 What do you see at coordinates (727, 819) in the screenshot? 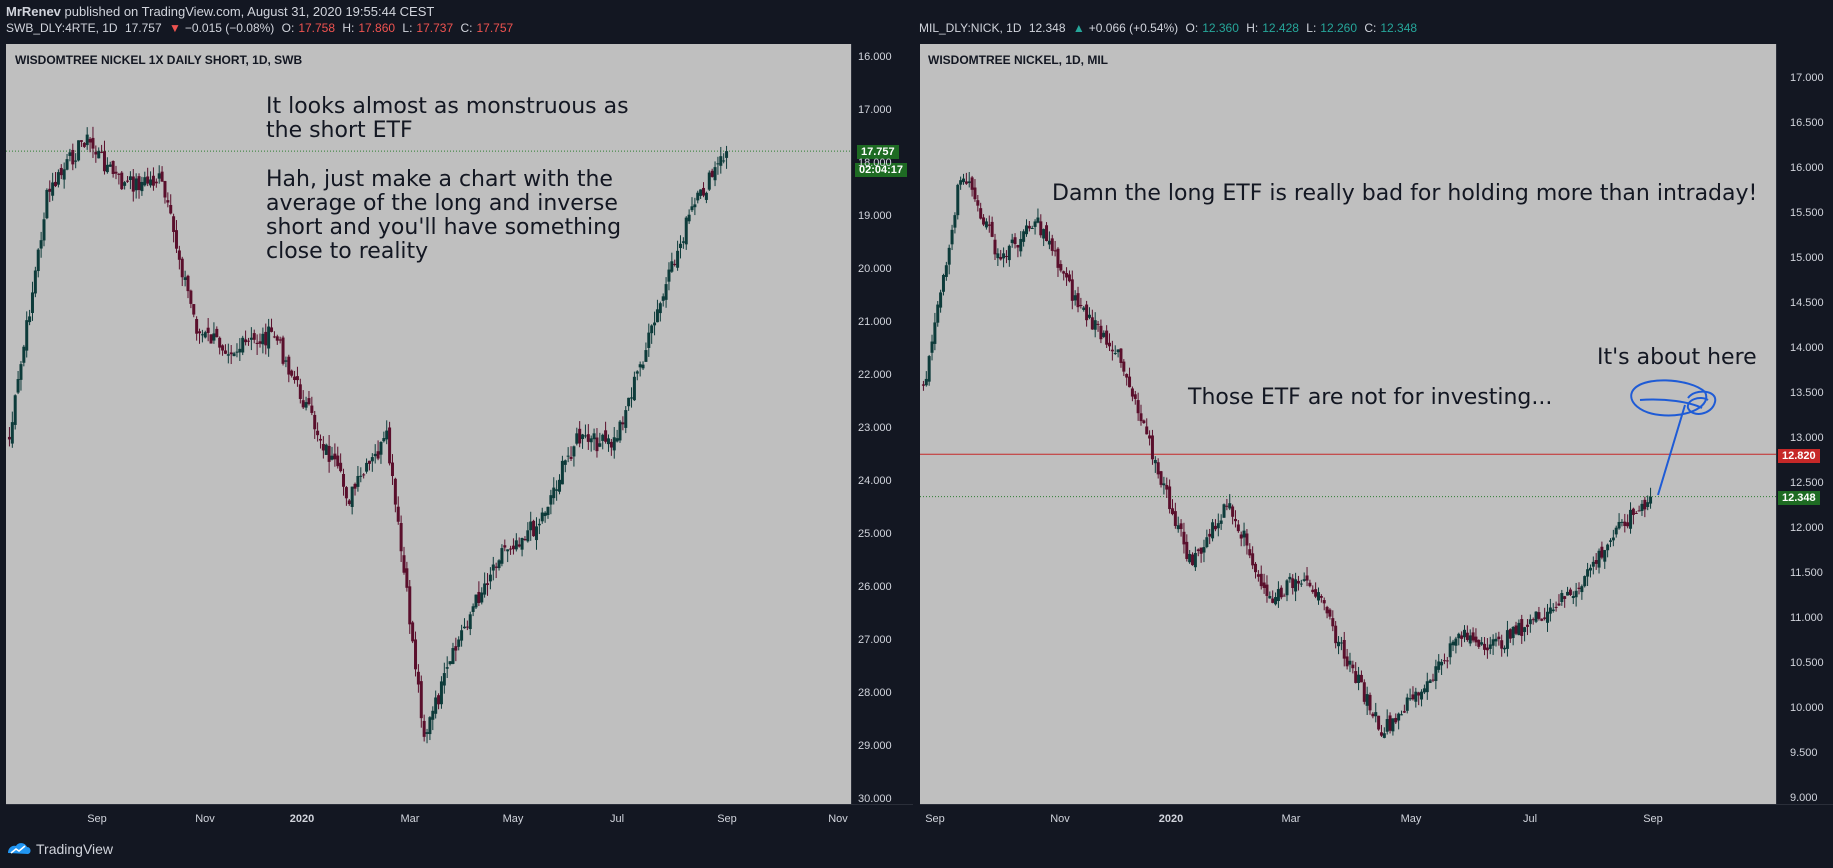
I see `left-x-tick: Sep` at bounding box center [727, 819].